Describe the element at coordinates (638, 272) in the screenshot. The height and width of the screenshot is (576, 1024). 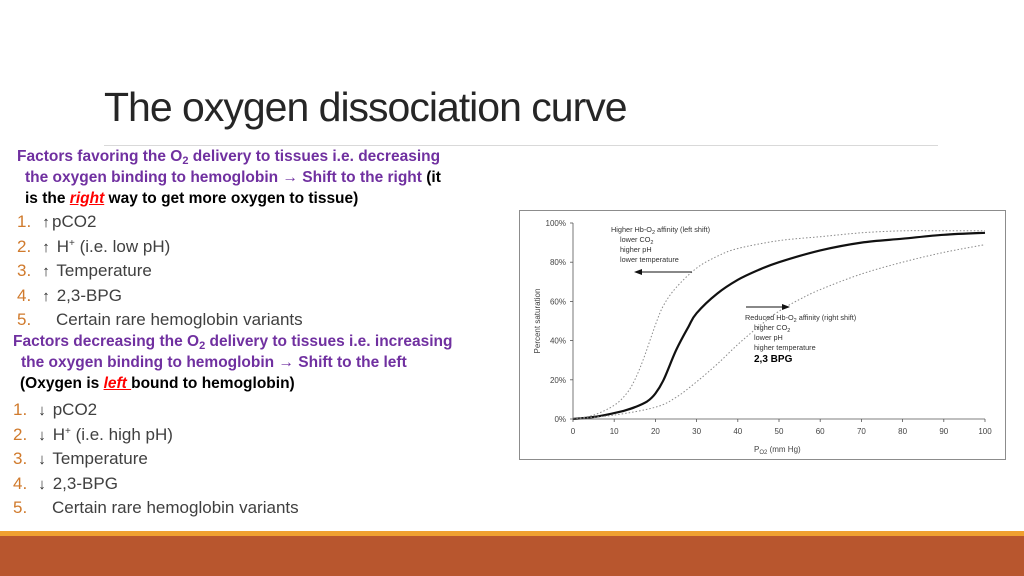
I see `arrowhead-left-icon` at that location.